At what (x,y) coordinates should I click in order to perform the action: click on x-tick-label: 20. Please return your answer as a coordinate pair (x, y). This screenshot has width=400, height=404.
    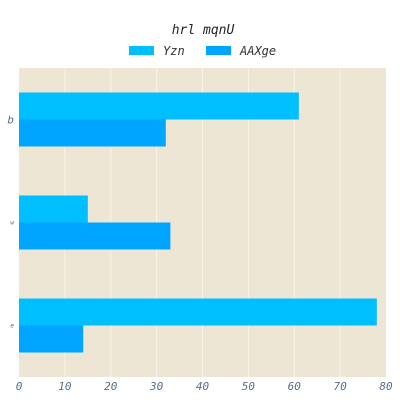
    Looking at the image, I should click on (111, 386).